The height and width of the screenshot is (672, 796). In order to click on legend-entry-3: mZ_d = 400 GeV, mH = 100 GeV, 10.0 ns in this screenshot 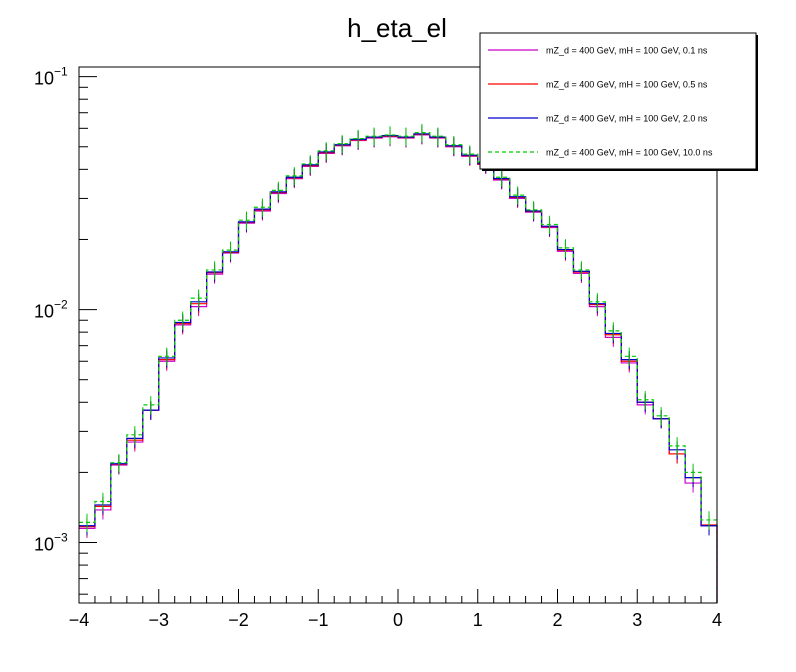, I will do `click(600, 153)`.